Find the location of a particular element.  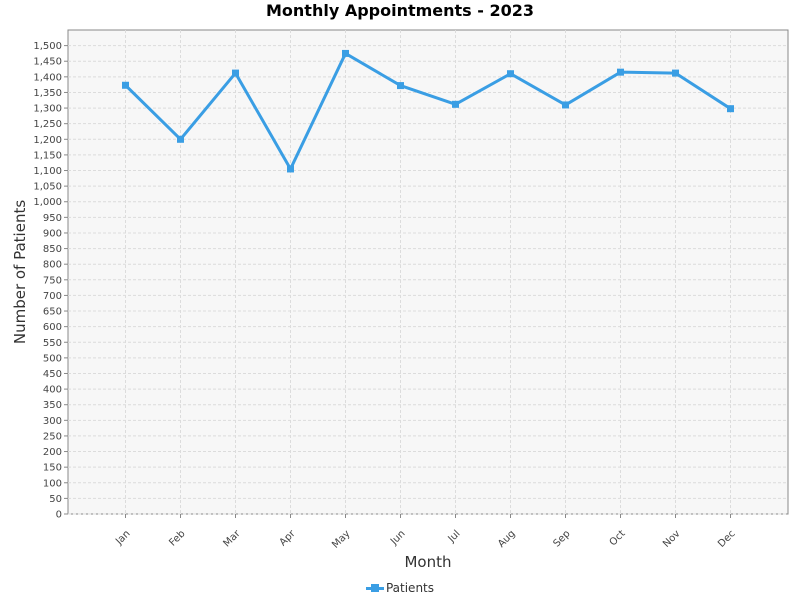

y-tick-label: 350 is located at coordinates (52, 405).